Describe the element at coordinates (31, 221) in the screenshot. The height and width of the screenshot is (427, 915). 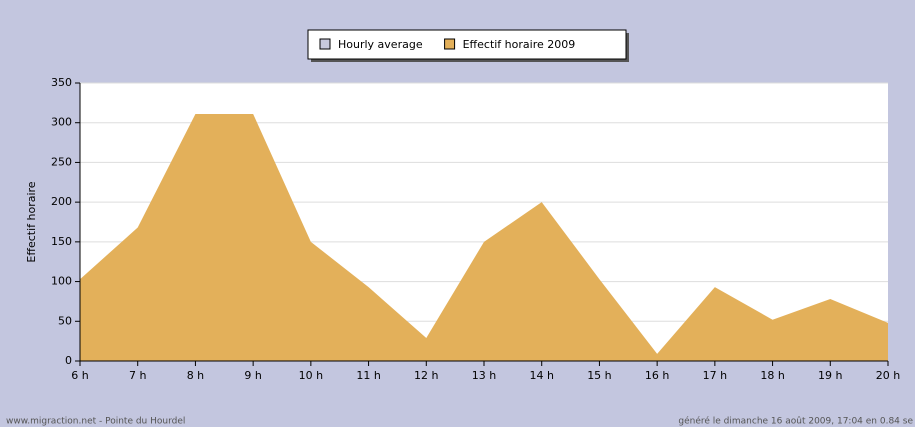
I see `y-axis-label: Effectif horaire` at that location.